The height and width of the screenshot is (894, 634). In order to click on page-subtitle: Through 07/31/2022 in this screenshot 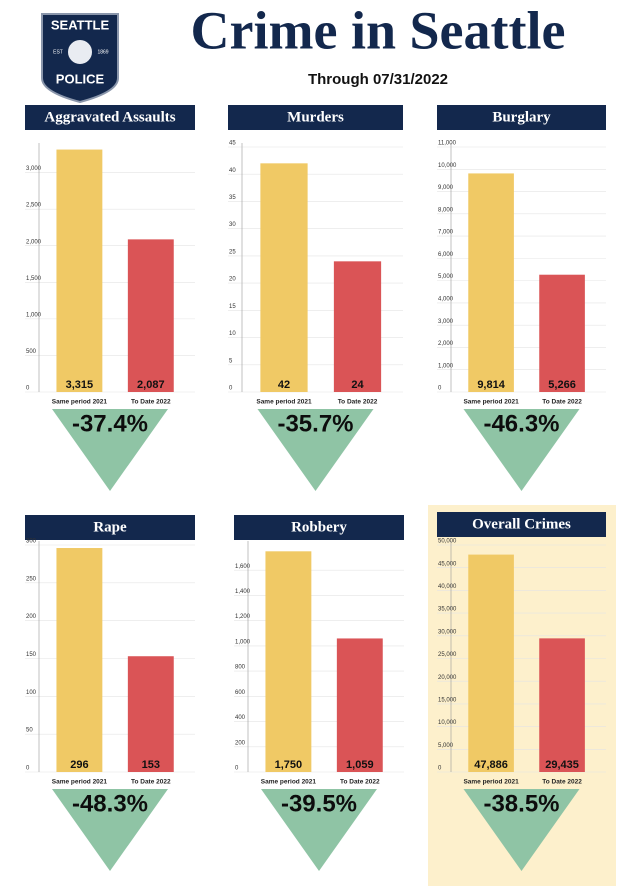, I will do `click(378, 79)`.